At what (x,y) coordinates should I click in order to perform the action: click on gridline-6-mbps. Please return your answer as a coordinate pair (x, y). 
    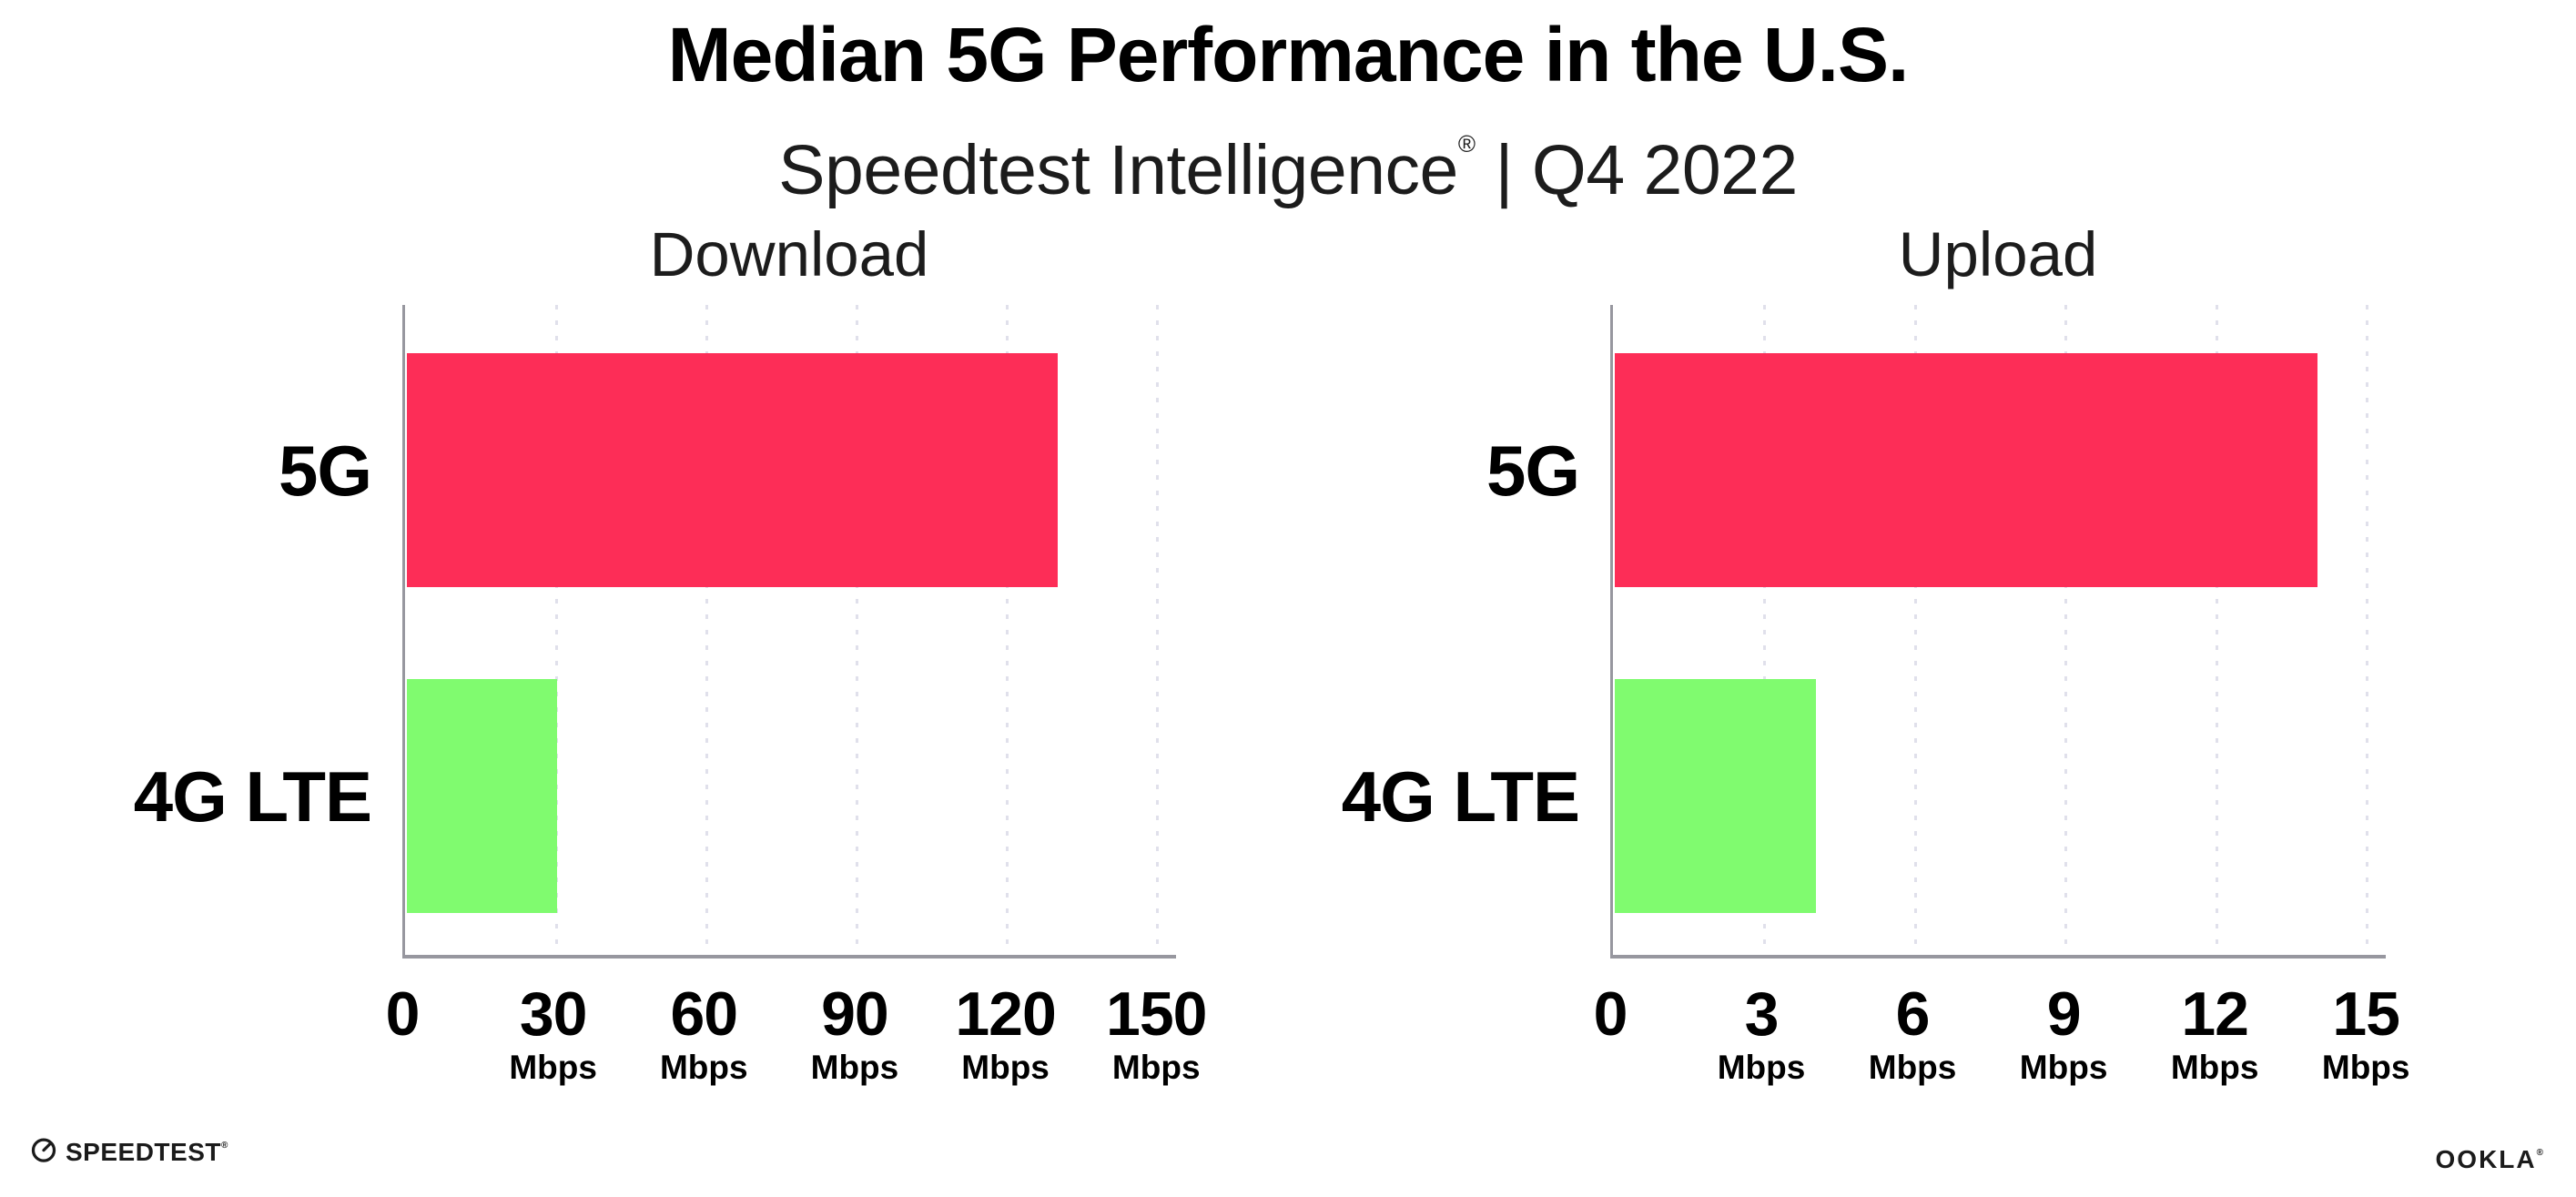
    Looking at the image, I should click on (1915, 630).